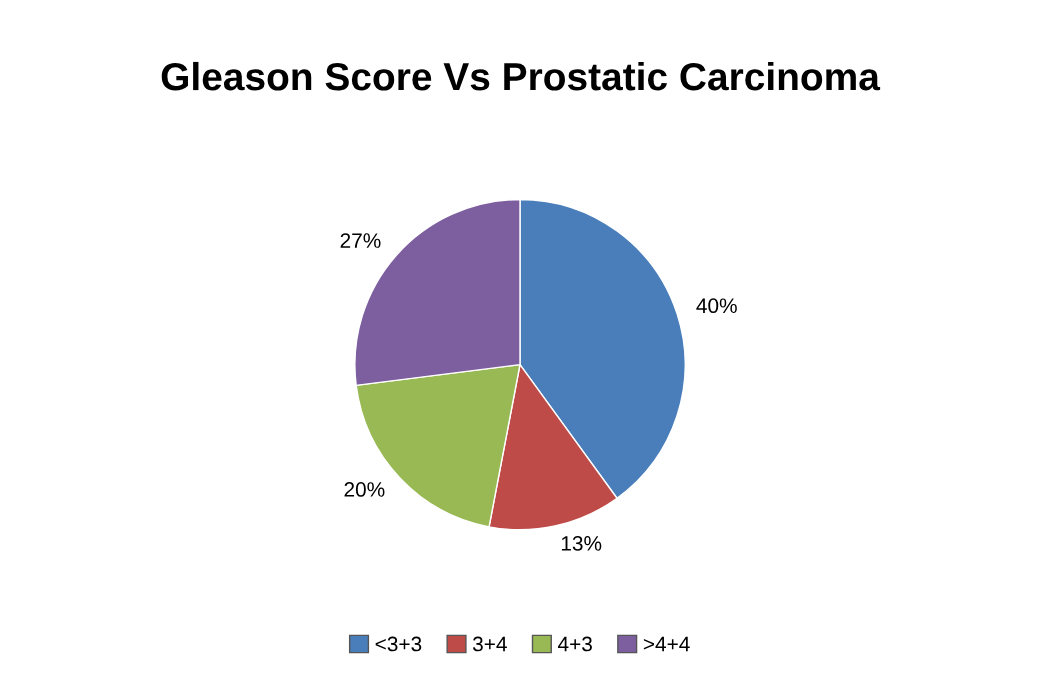 This screenshot has width=1040, height=688. I want to click on legend-label: >4+4, so click(666, 644).